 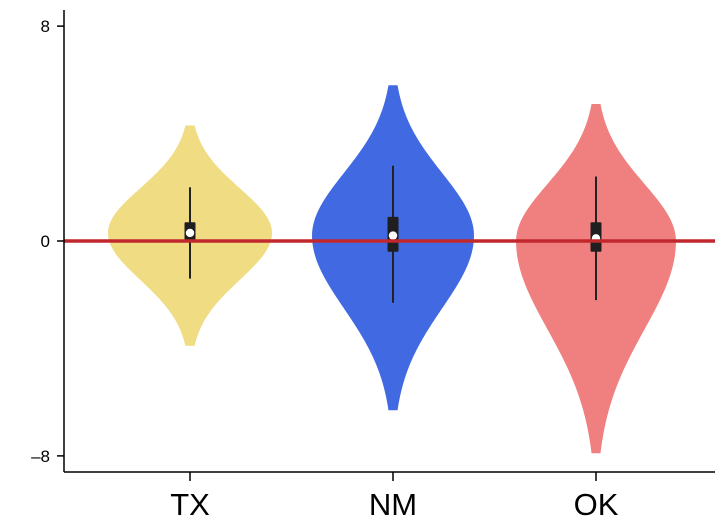 I want to click on violin-ok, so click(x=596, y=279).